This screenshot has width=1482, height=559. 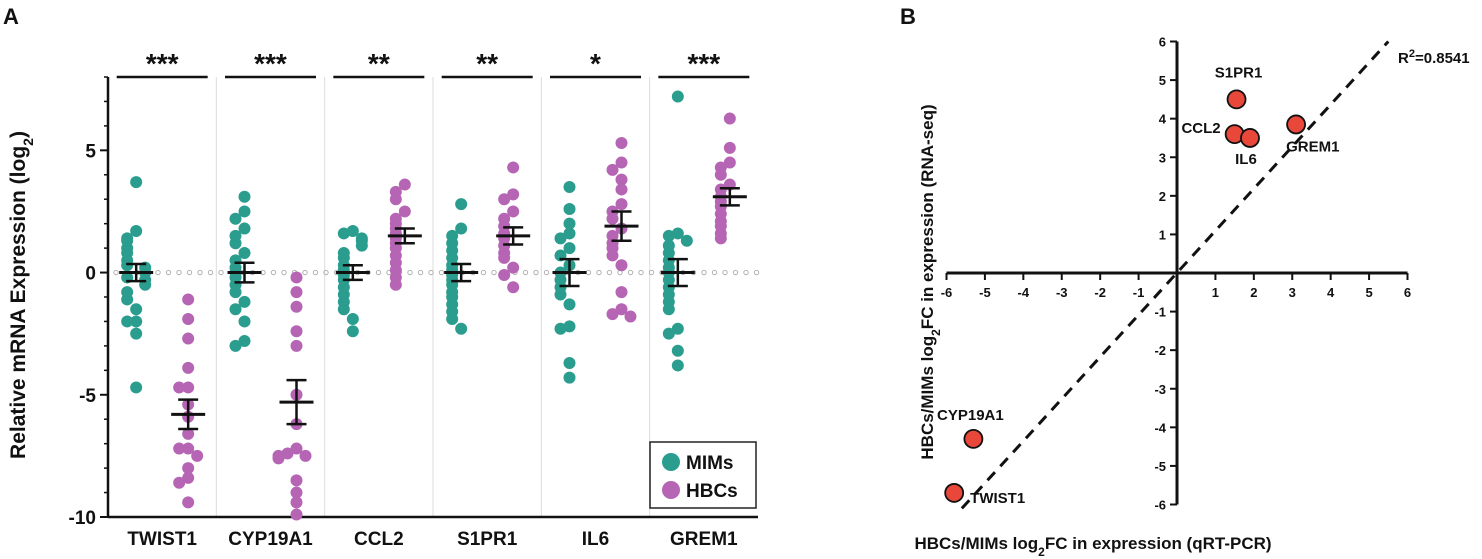 What do you see at coordinates (1024, 292) in the screenshot?
I see `x-tick-label: -4` at bounding box center [1024, 292].